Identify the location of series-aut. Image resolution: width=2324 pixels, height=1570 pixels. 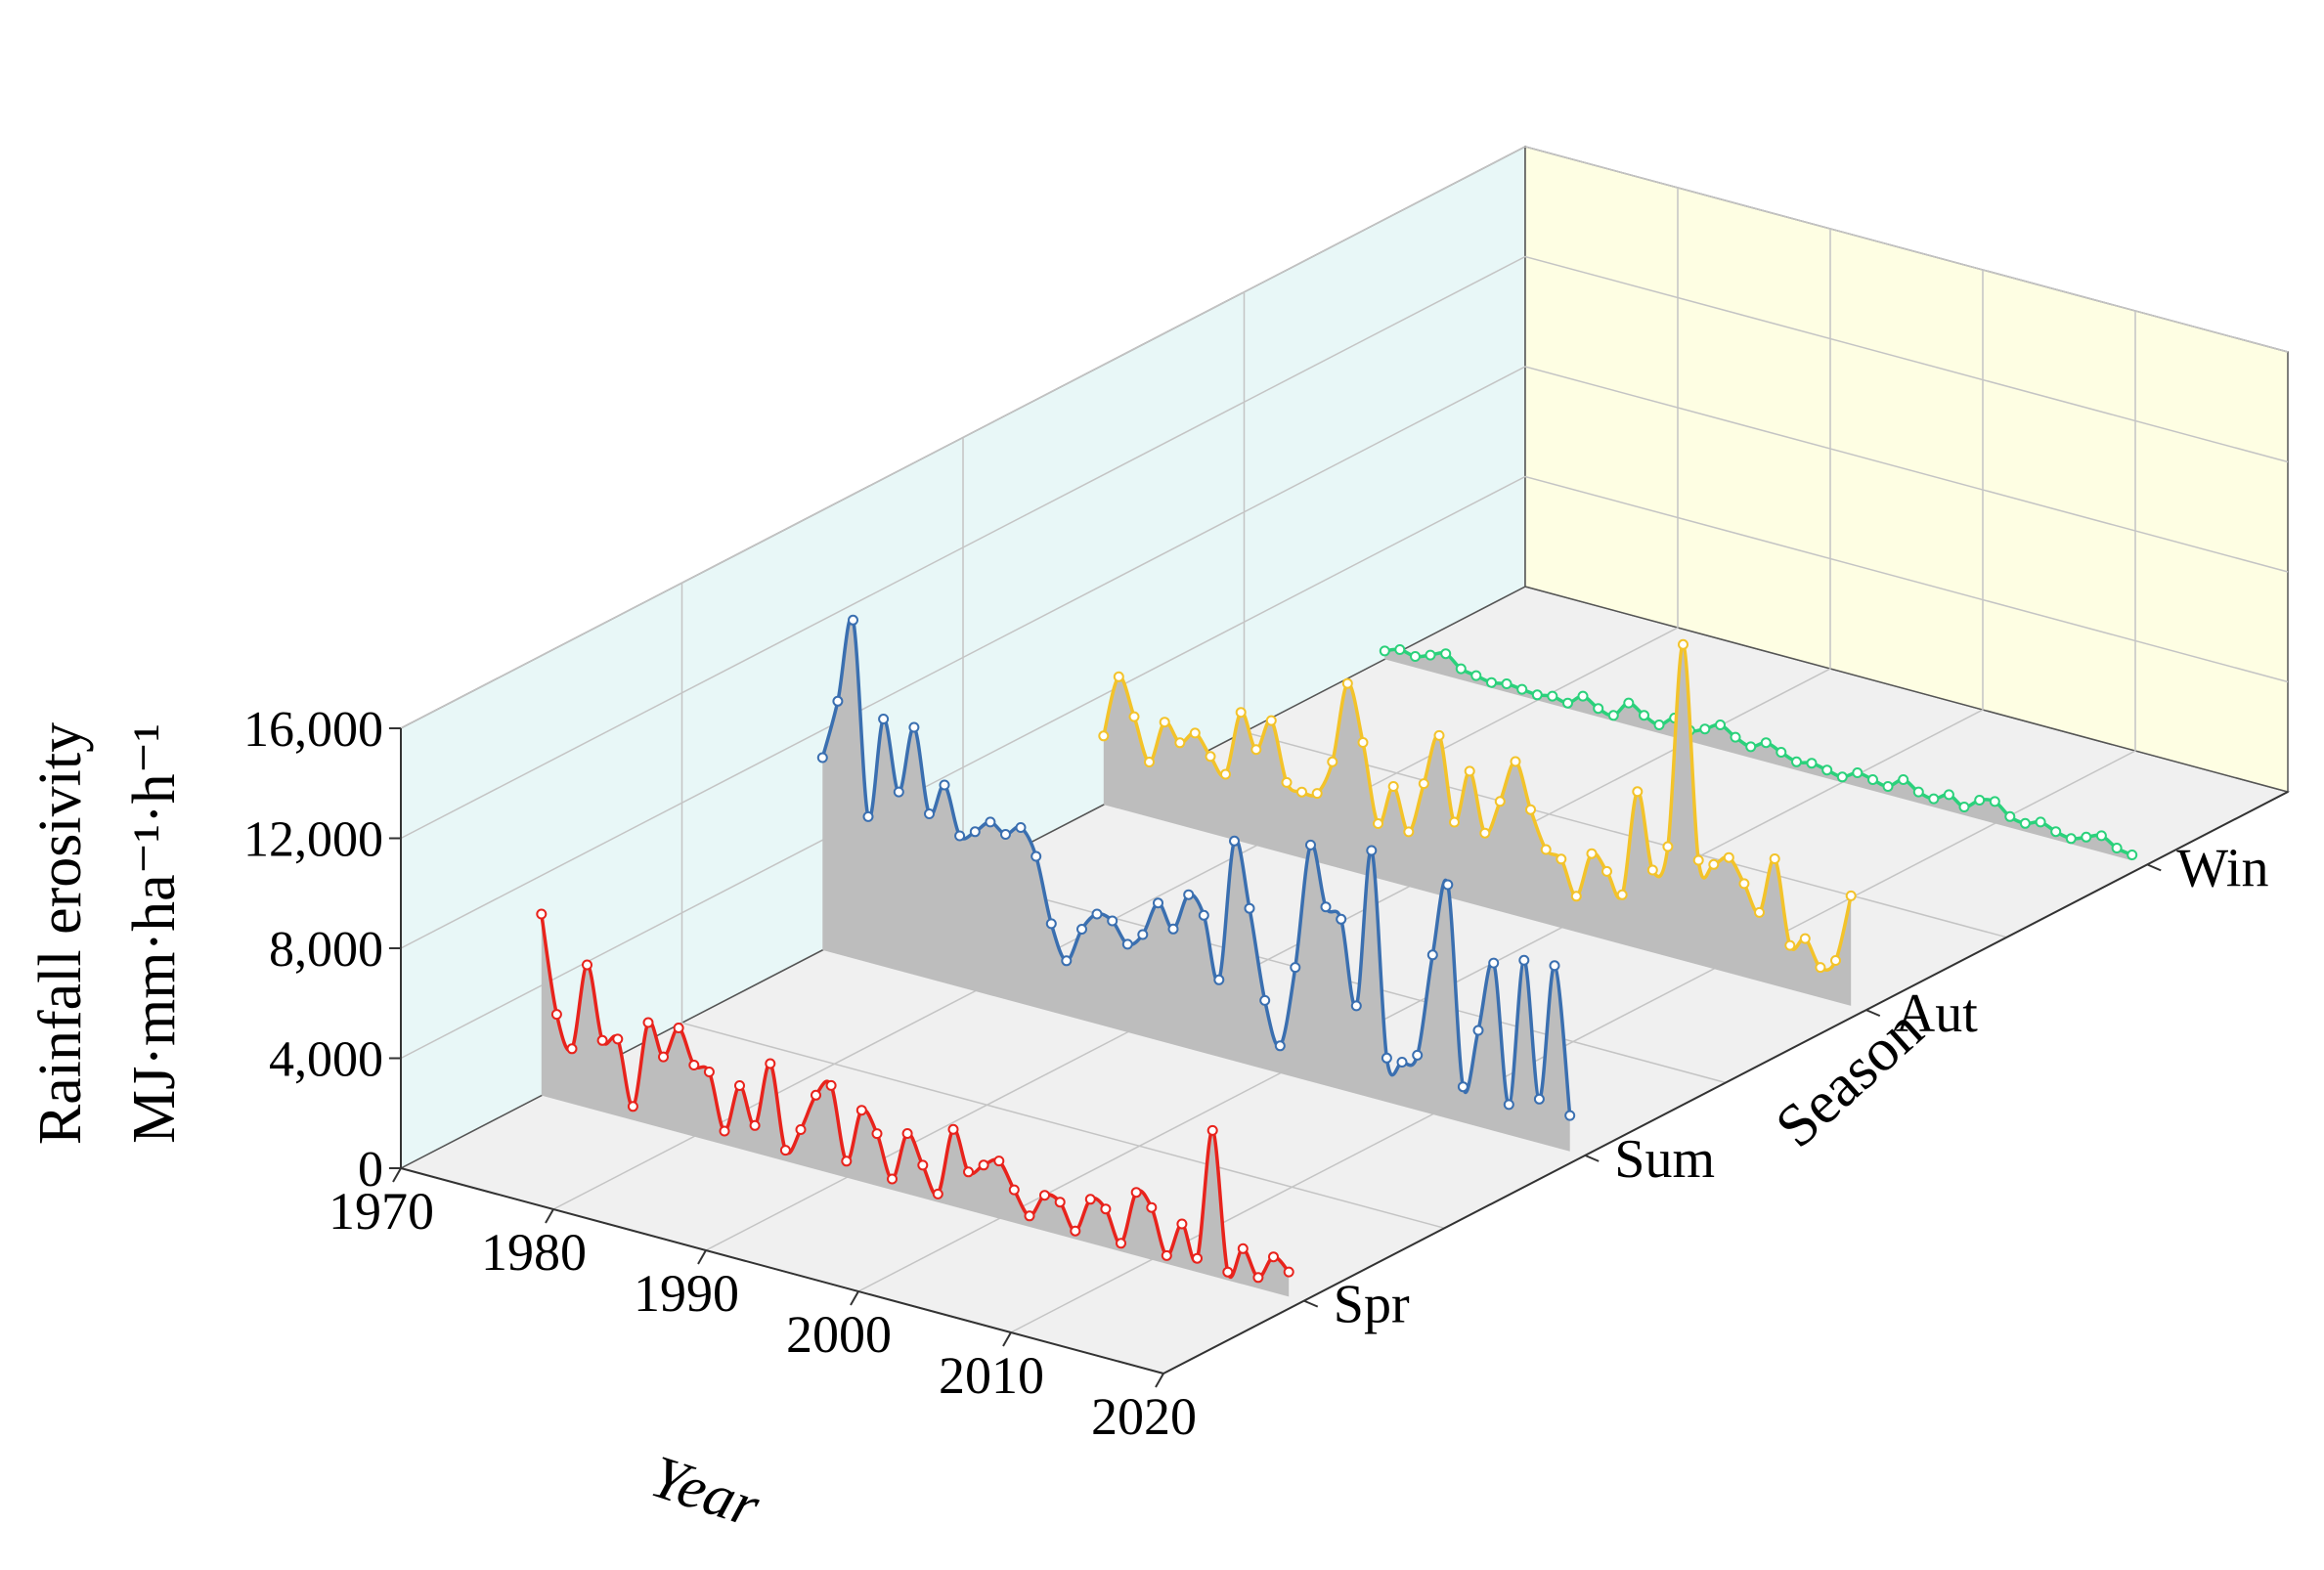
(1477, 822).